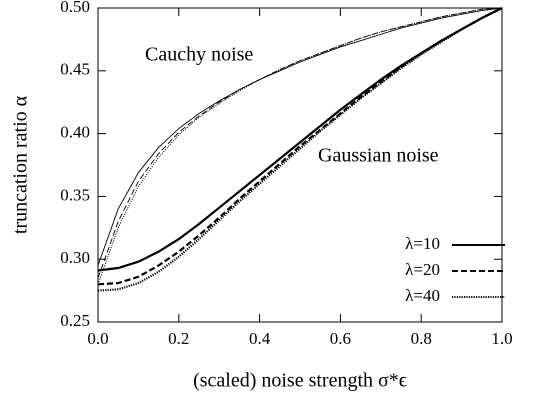 The image size is (546, 400). I want to click on x-tick-label: 0.0, so click(97, 338).